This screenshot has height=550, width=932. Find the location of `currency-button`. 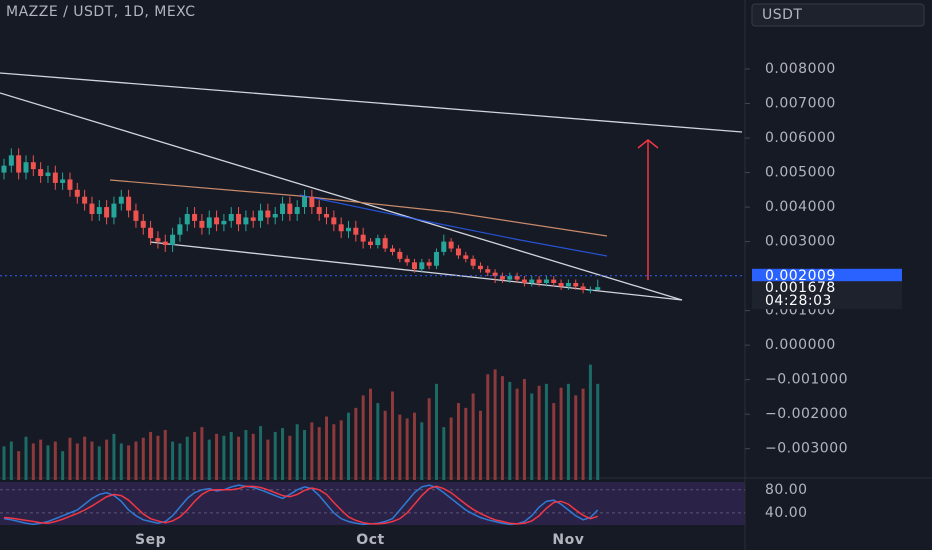

currency-button is located at coordinates (838, 15).